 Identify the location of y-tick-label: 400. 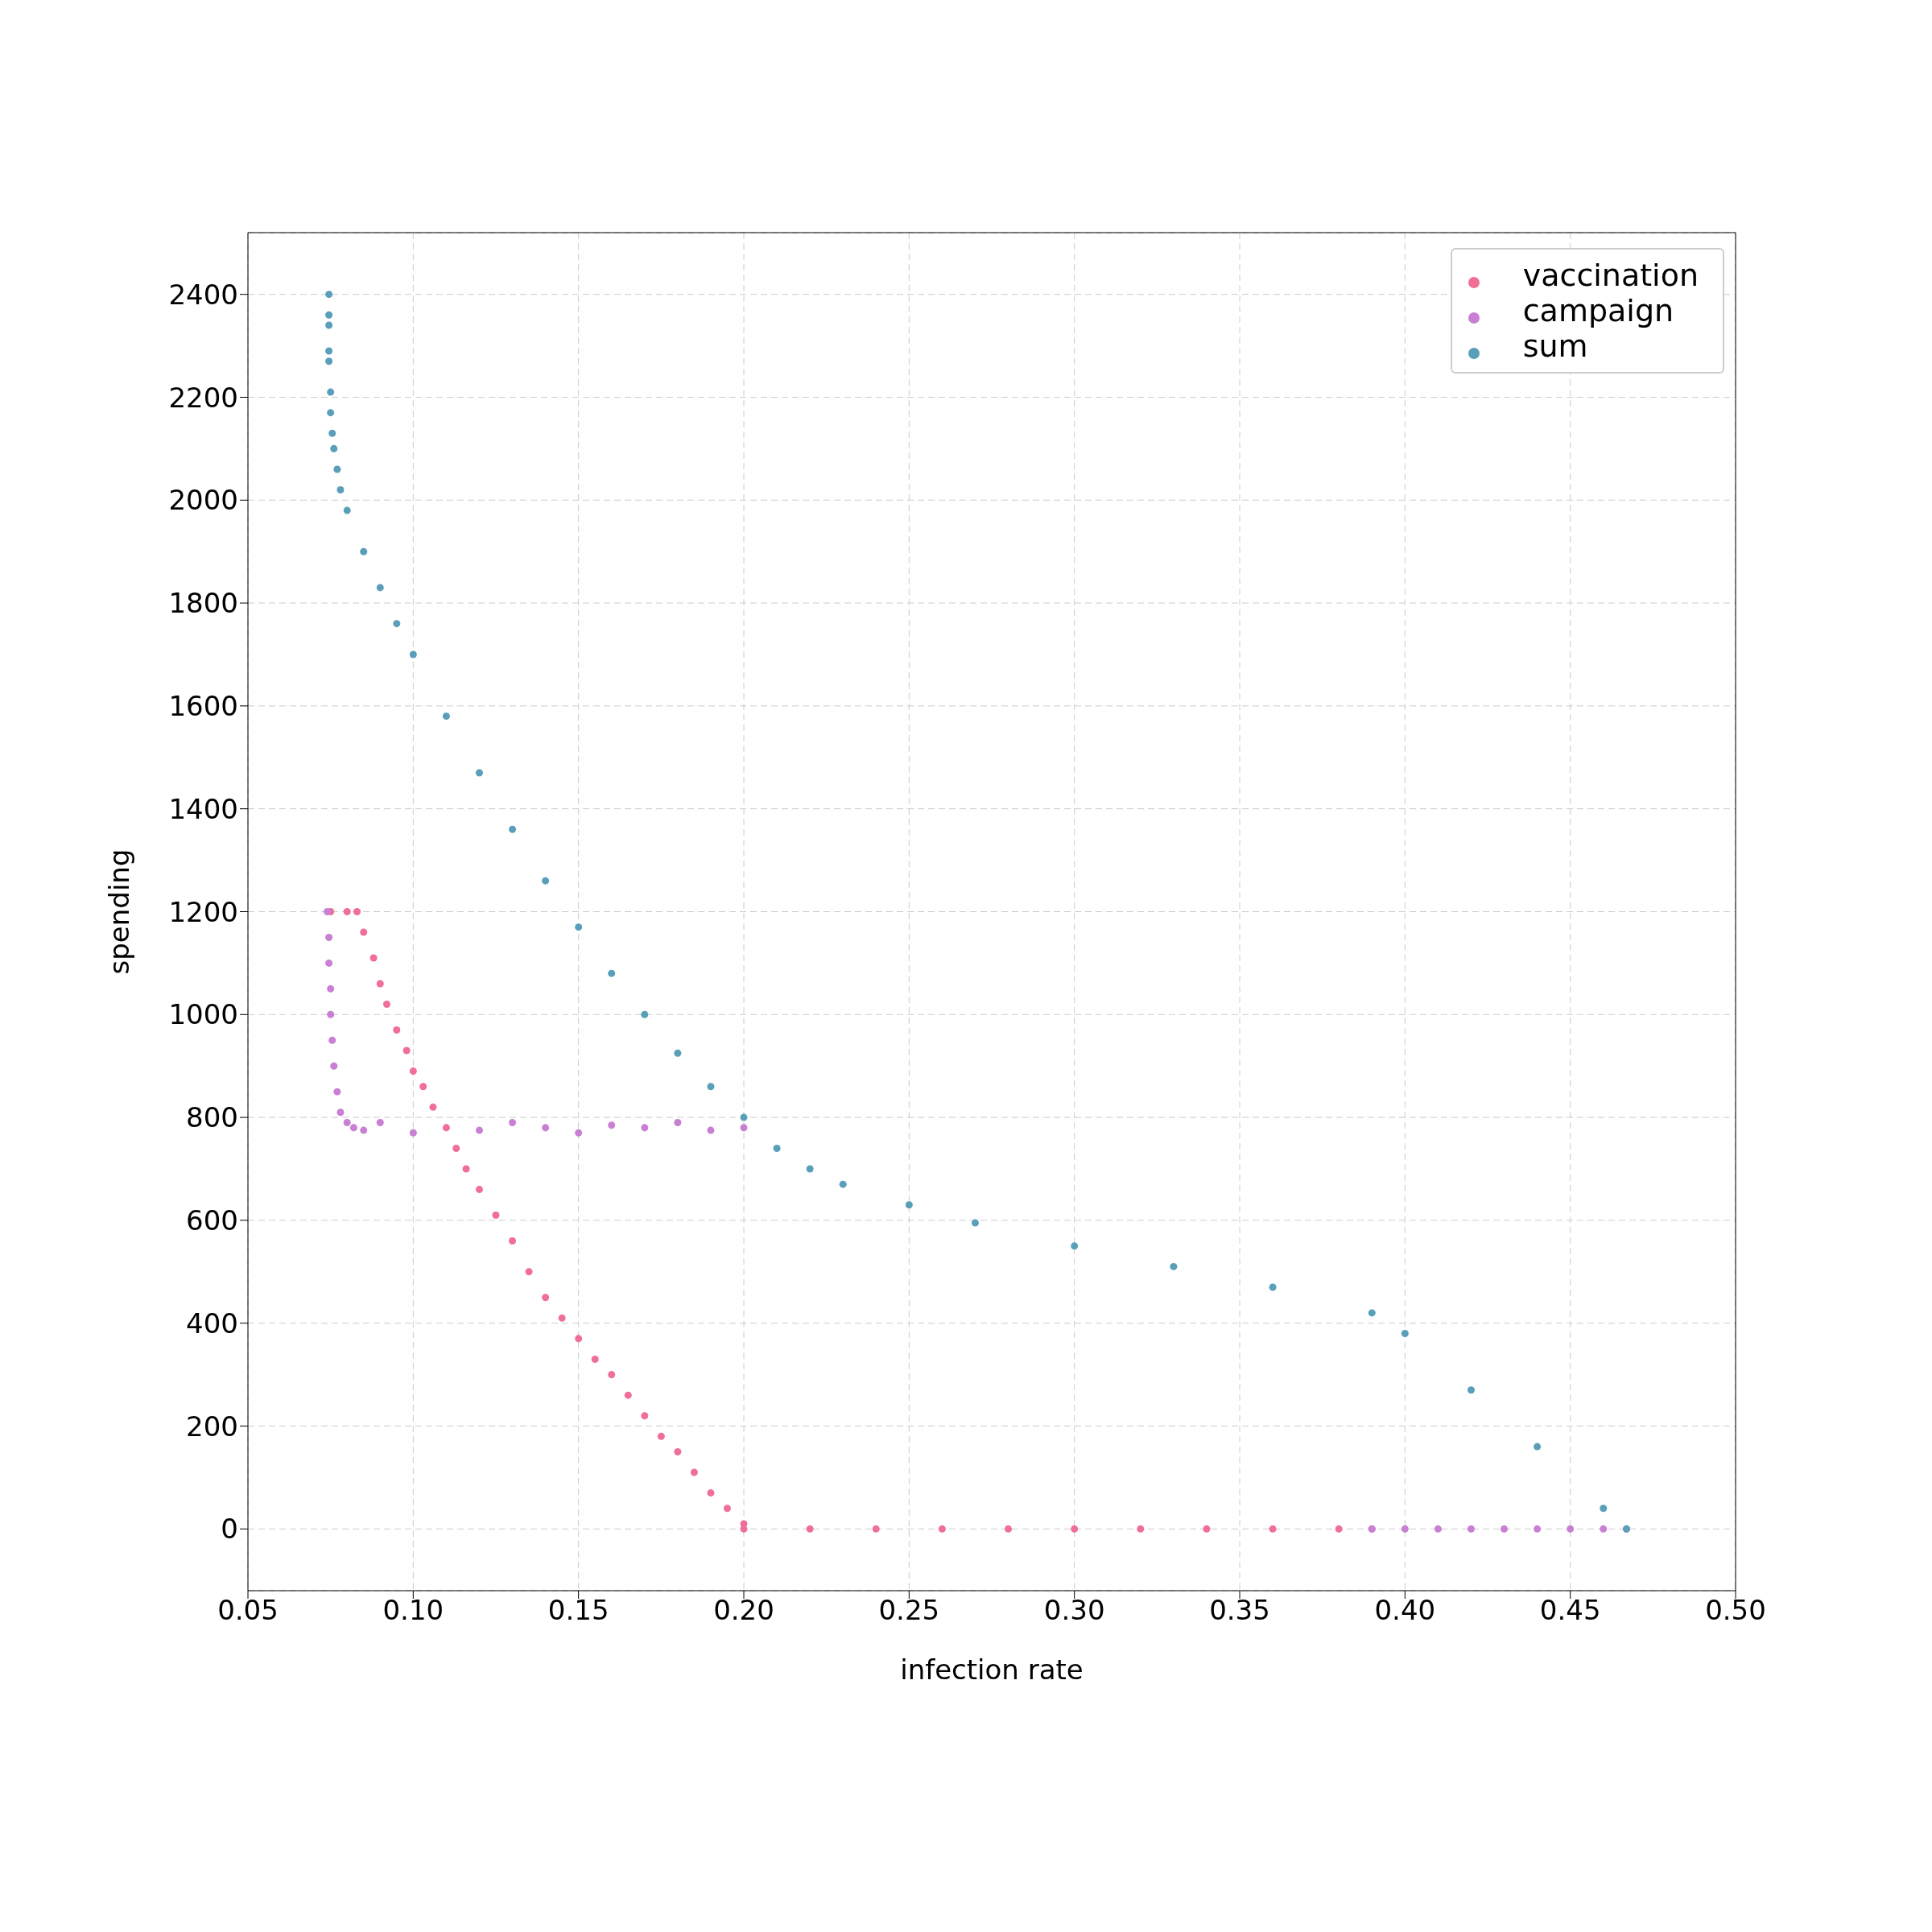
(212, 1323).